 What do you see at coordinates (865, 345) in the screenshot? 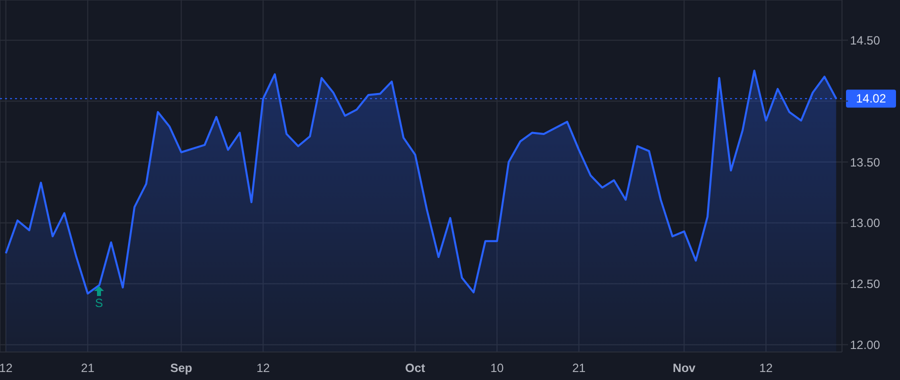
I see `y-tick-label: 12.00` at bounding box center [865, 345].